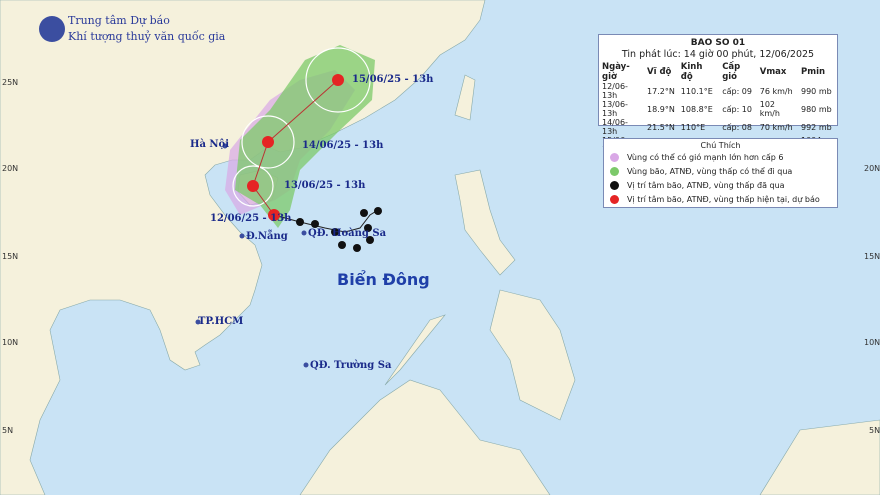 Image resolution: width=880 pixels, height=495 pixels. Describe the element at coordinates (731, 72) in the screenshot. I see `column-header: Cấp gió` at that location.